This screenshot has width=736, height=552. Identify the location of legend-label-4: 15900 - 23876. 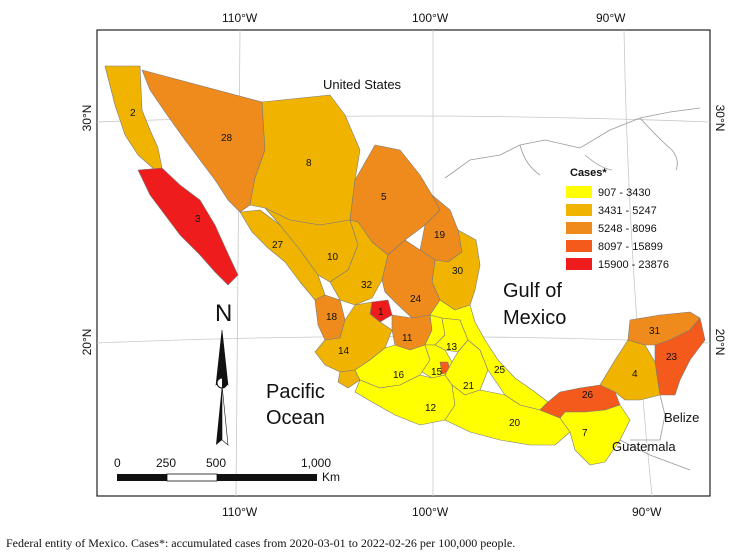
(633, 265).